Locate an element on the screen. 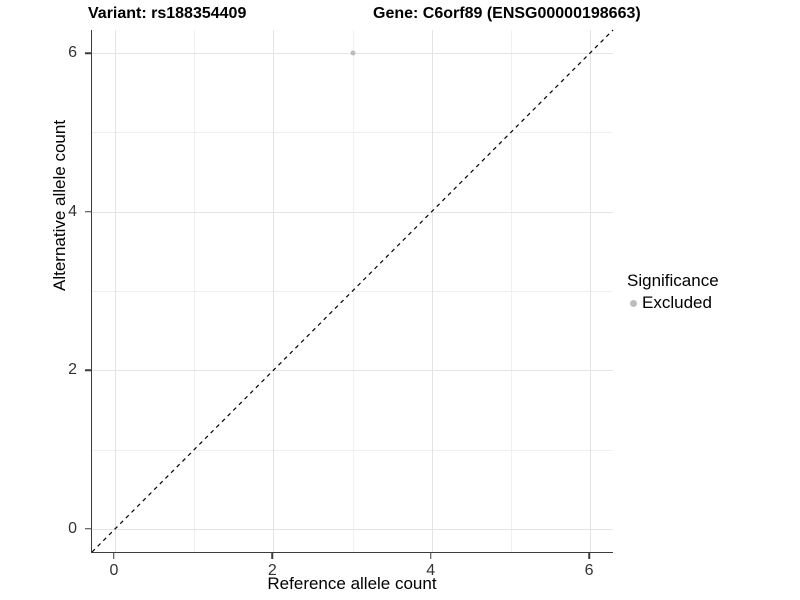 The image size is (800, 600). x-tick-label: 2 is located at coordinates (272, 570).